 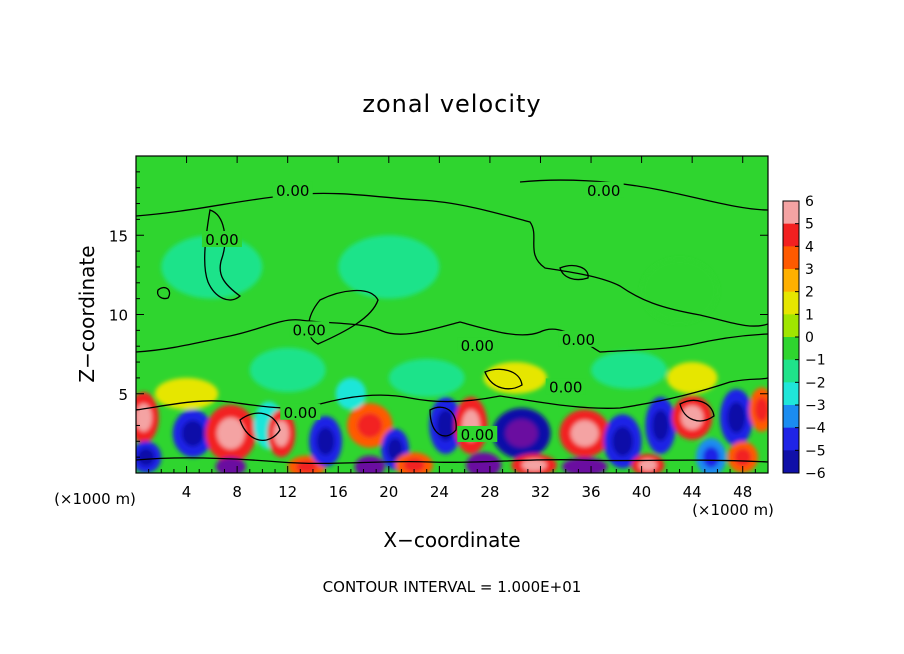 I want to click on x-tick-label-5: 24, so click(x=439, y=492).